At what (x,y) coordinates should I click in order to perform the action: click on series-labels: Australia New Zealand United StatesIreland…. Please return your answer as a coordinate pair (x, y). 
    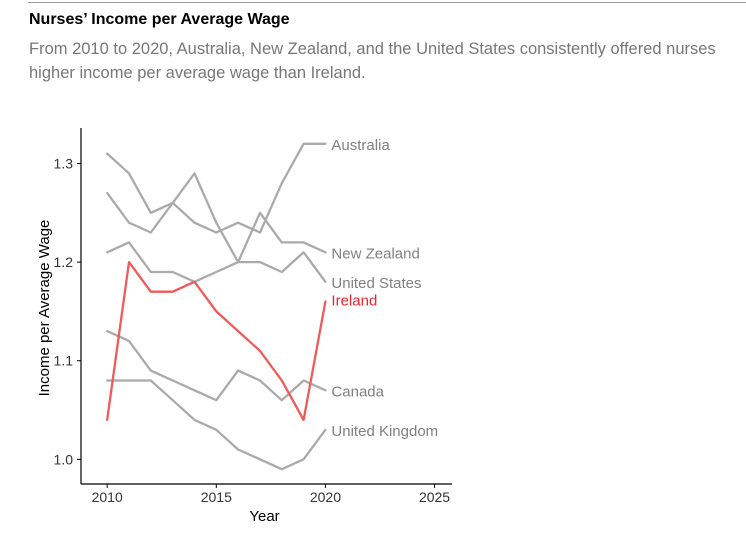
    Looking at the image, I should click on (384, 288).